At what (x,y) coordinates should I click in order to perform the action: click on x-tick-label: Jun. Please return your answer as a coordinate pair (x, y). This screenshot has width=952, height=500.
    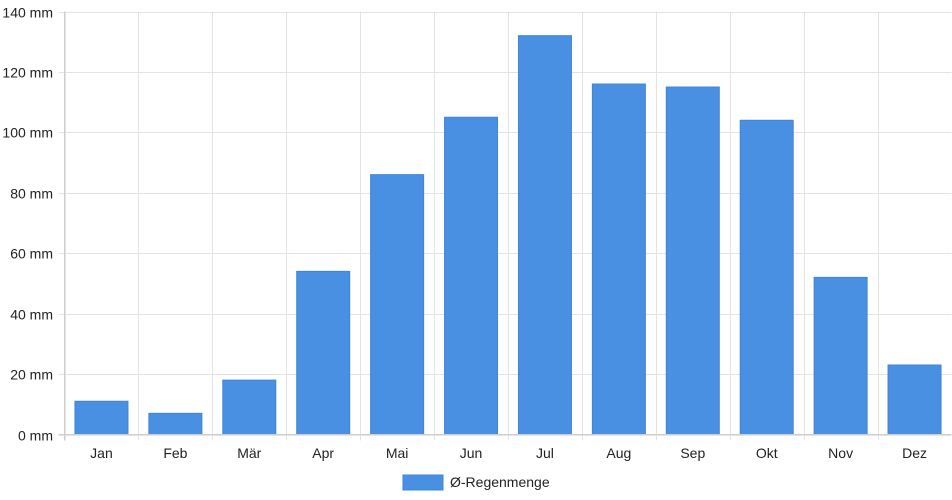
    Looking at the image, I should click on (471, 453).